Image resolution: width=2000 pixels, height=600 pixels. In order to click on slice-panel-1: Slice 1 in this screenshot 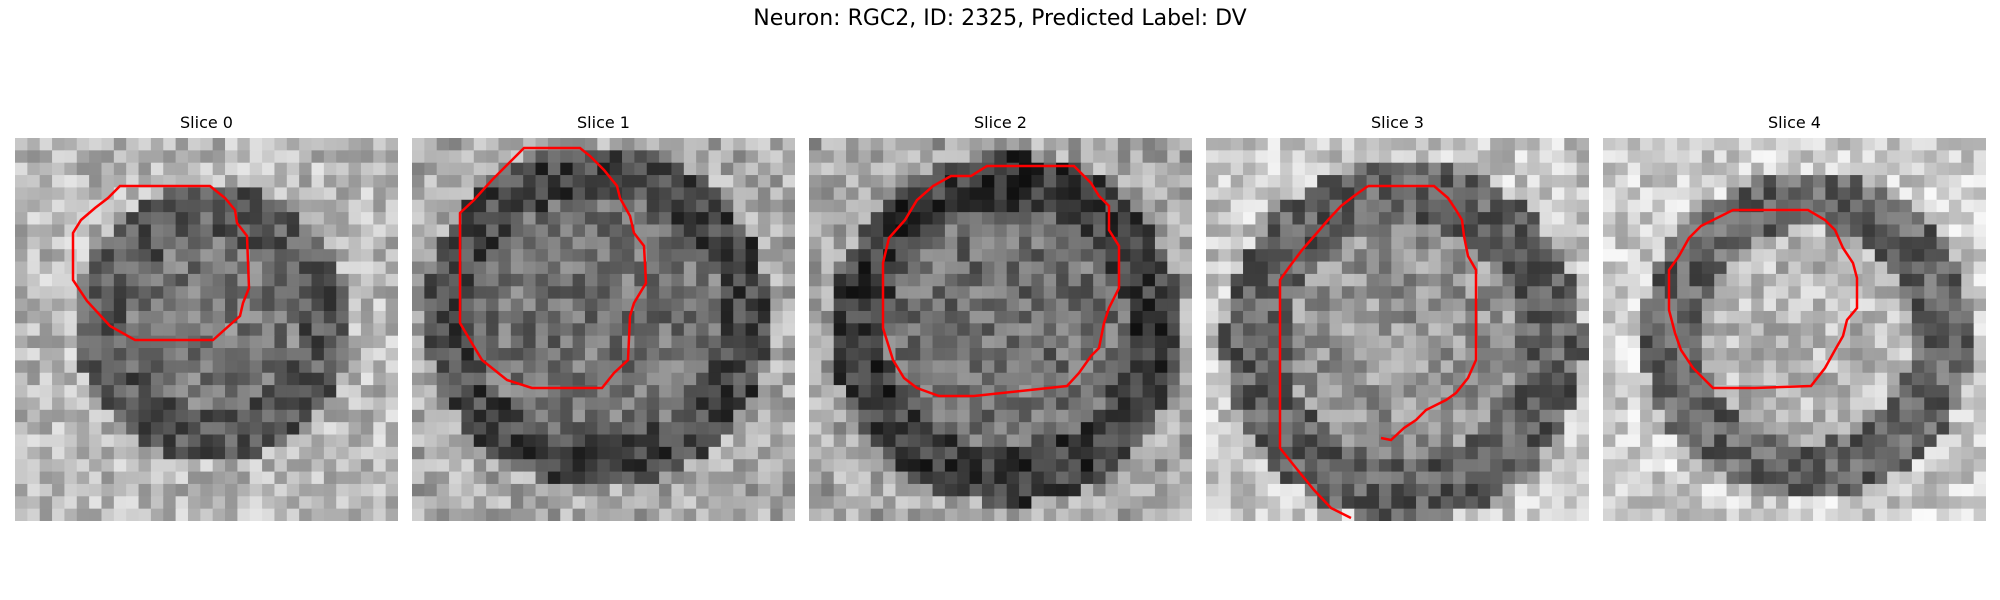, I will do `click(603, 316)`.